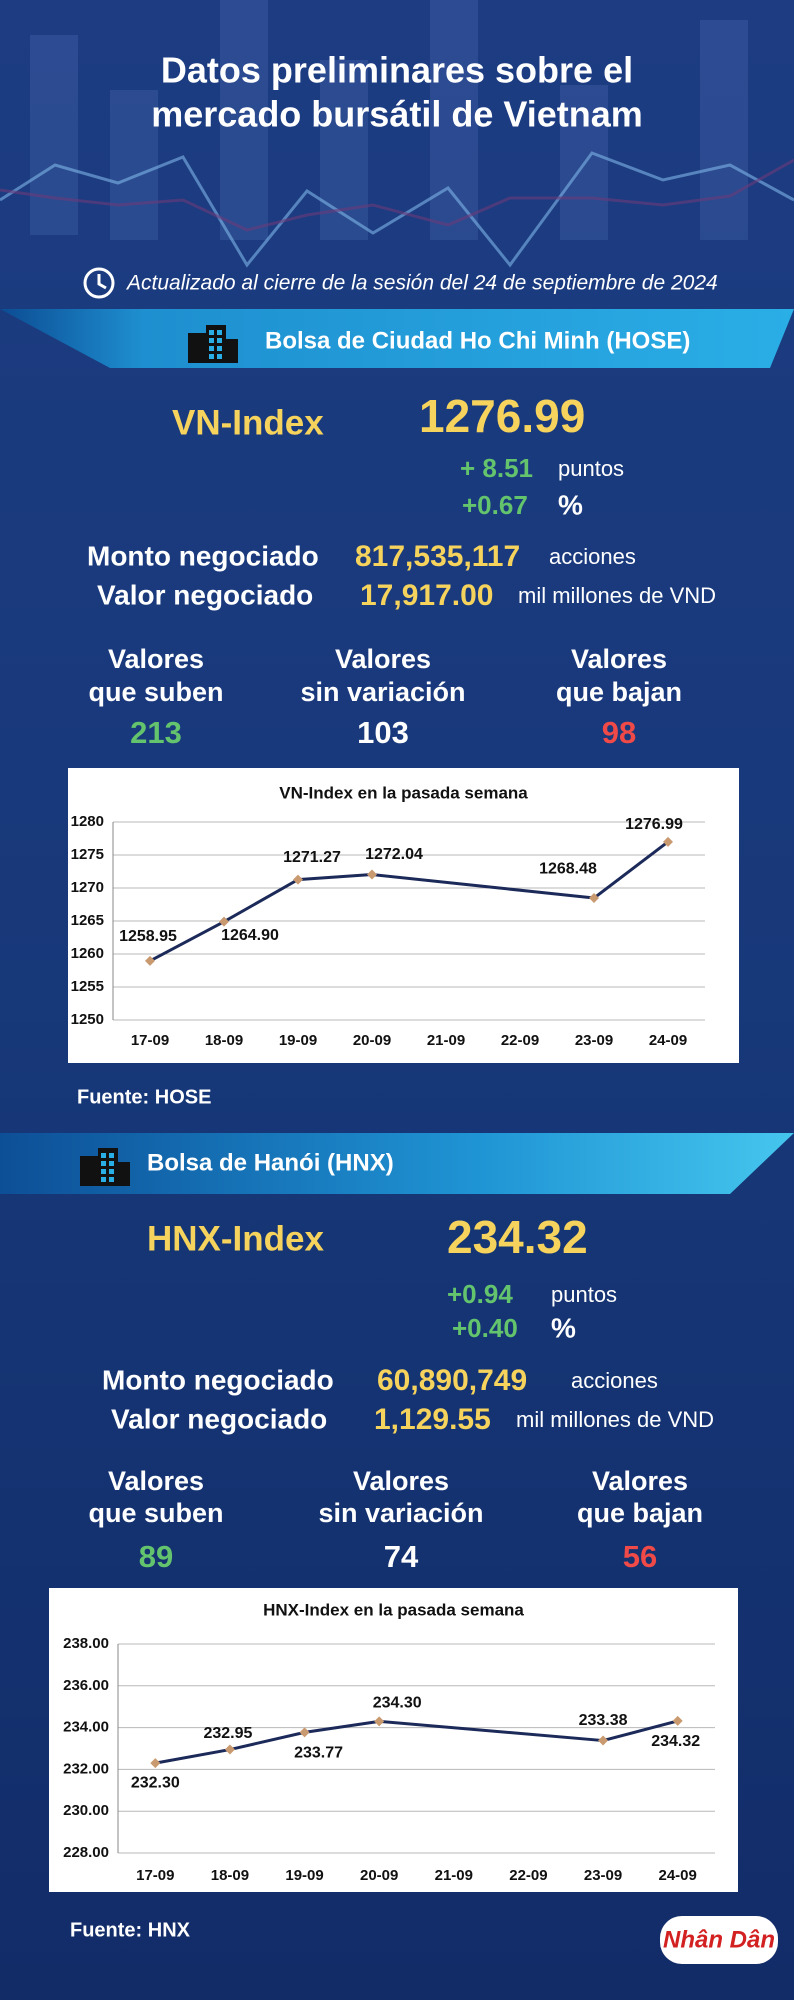 This screenshot has width=794, height=2000. Describe the element at coordinates (397, 114) in the screenshot. I see `title: mercado bursátil de Vietnam` at that location.